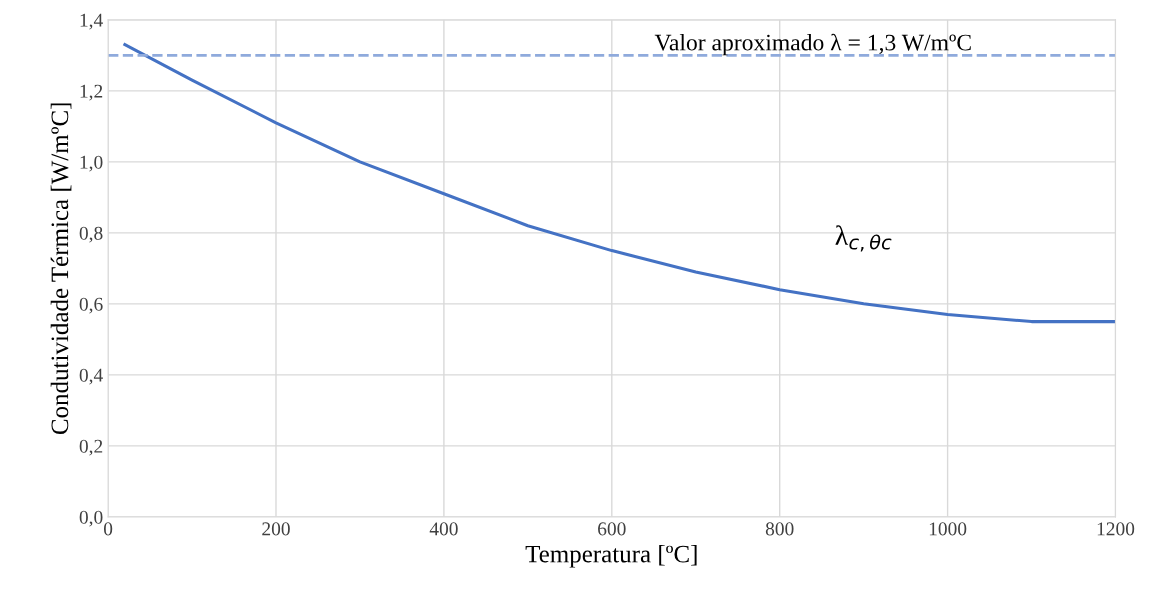  I want to click on y-tick-label: 1,0, so click(91, 163).